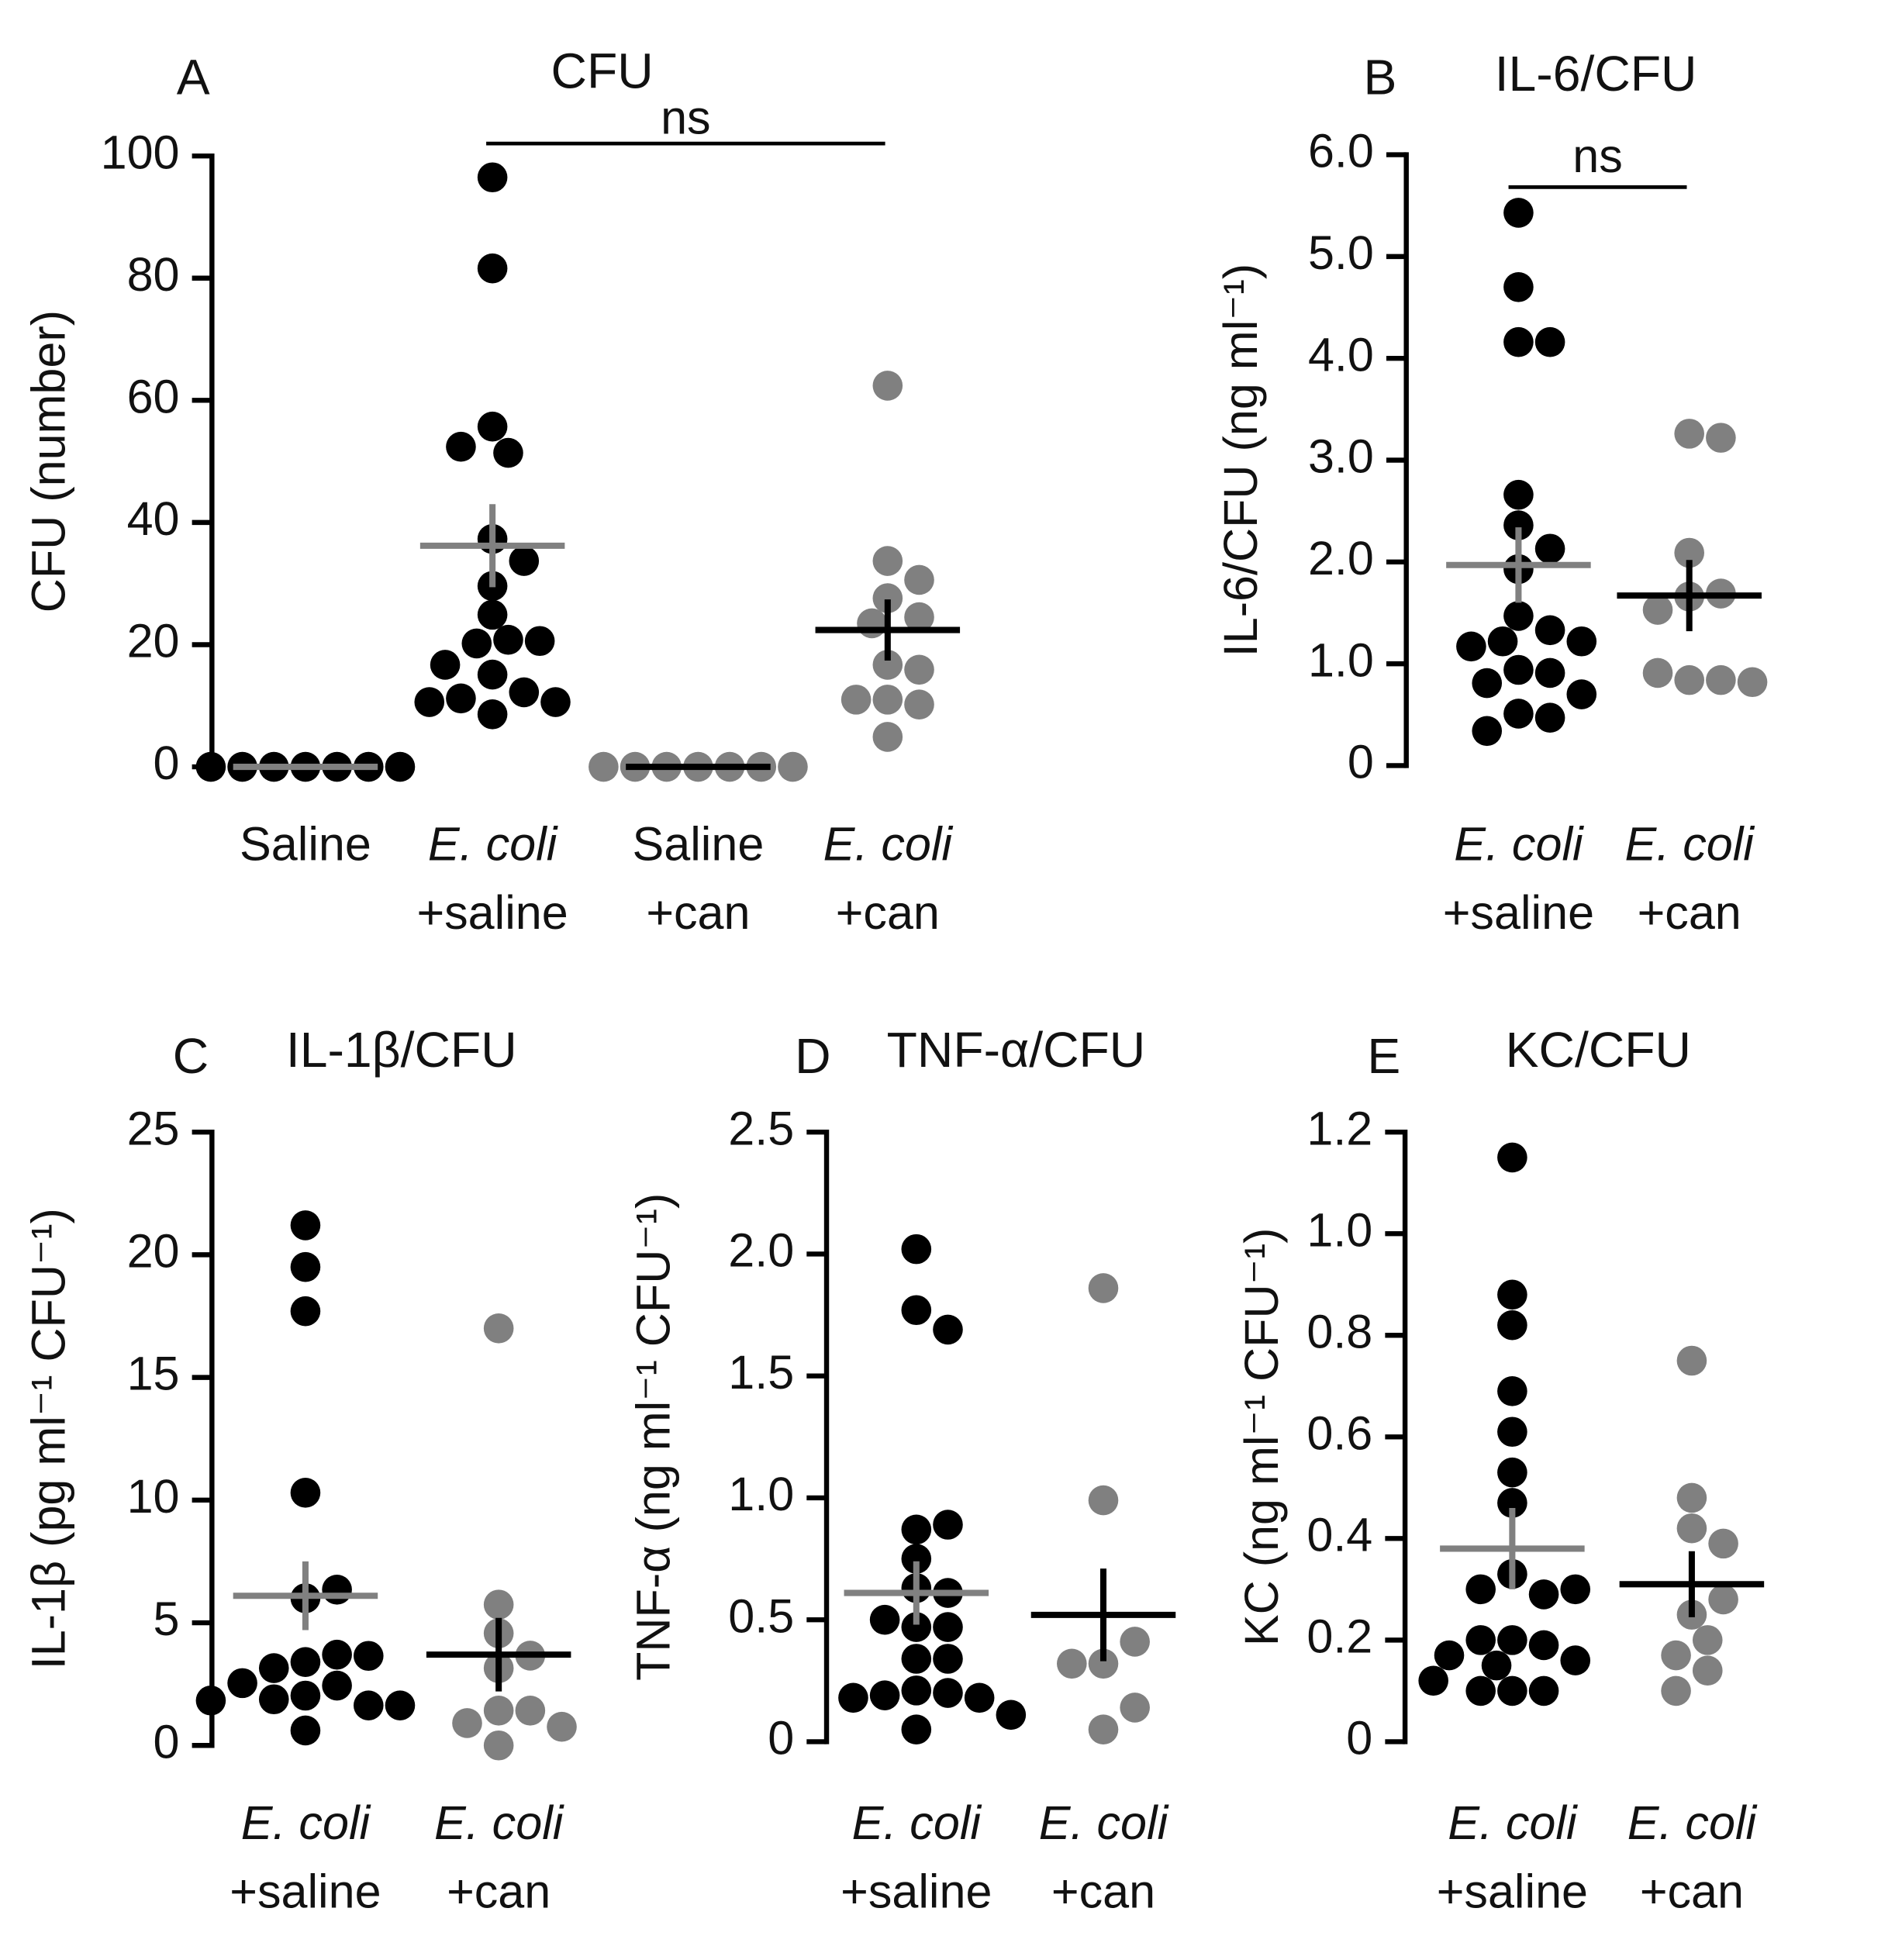 This screenshot has height=1960, width=1895. I want to click on panel-letter: B, so click(1379, 77).